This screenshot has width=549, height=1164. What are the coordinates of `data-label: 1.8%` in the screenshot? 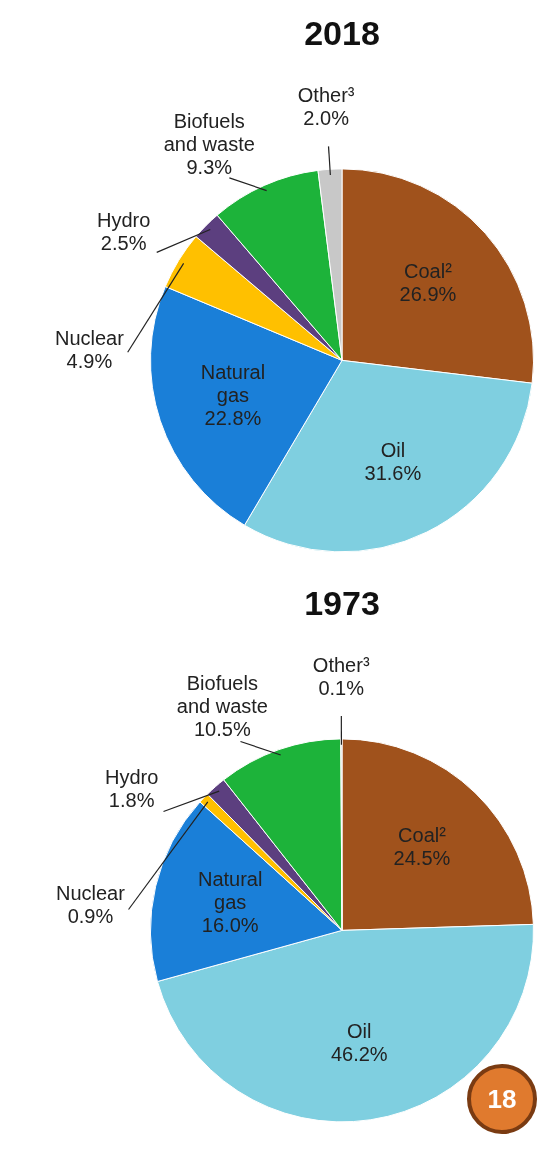 It's located at (131, 800).